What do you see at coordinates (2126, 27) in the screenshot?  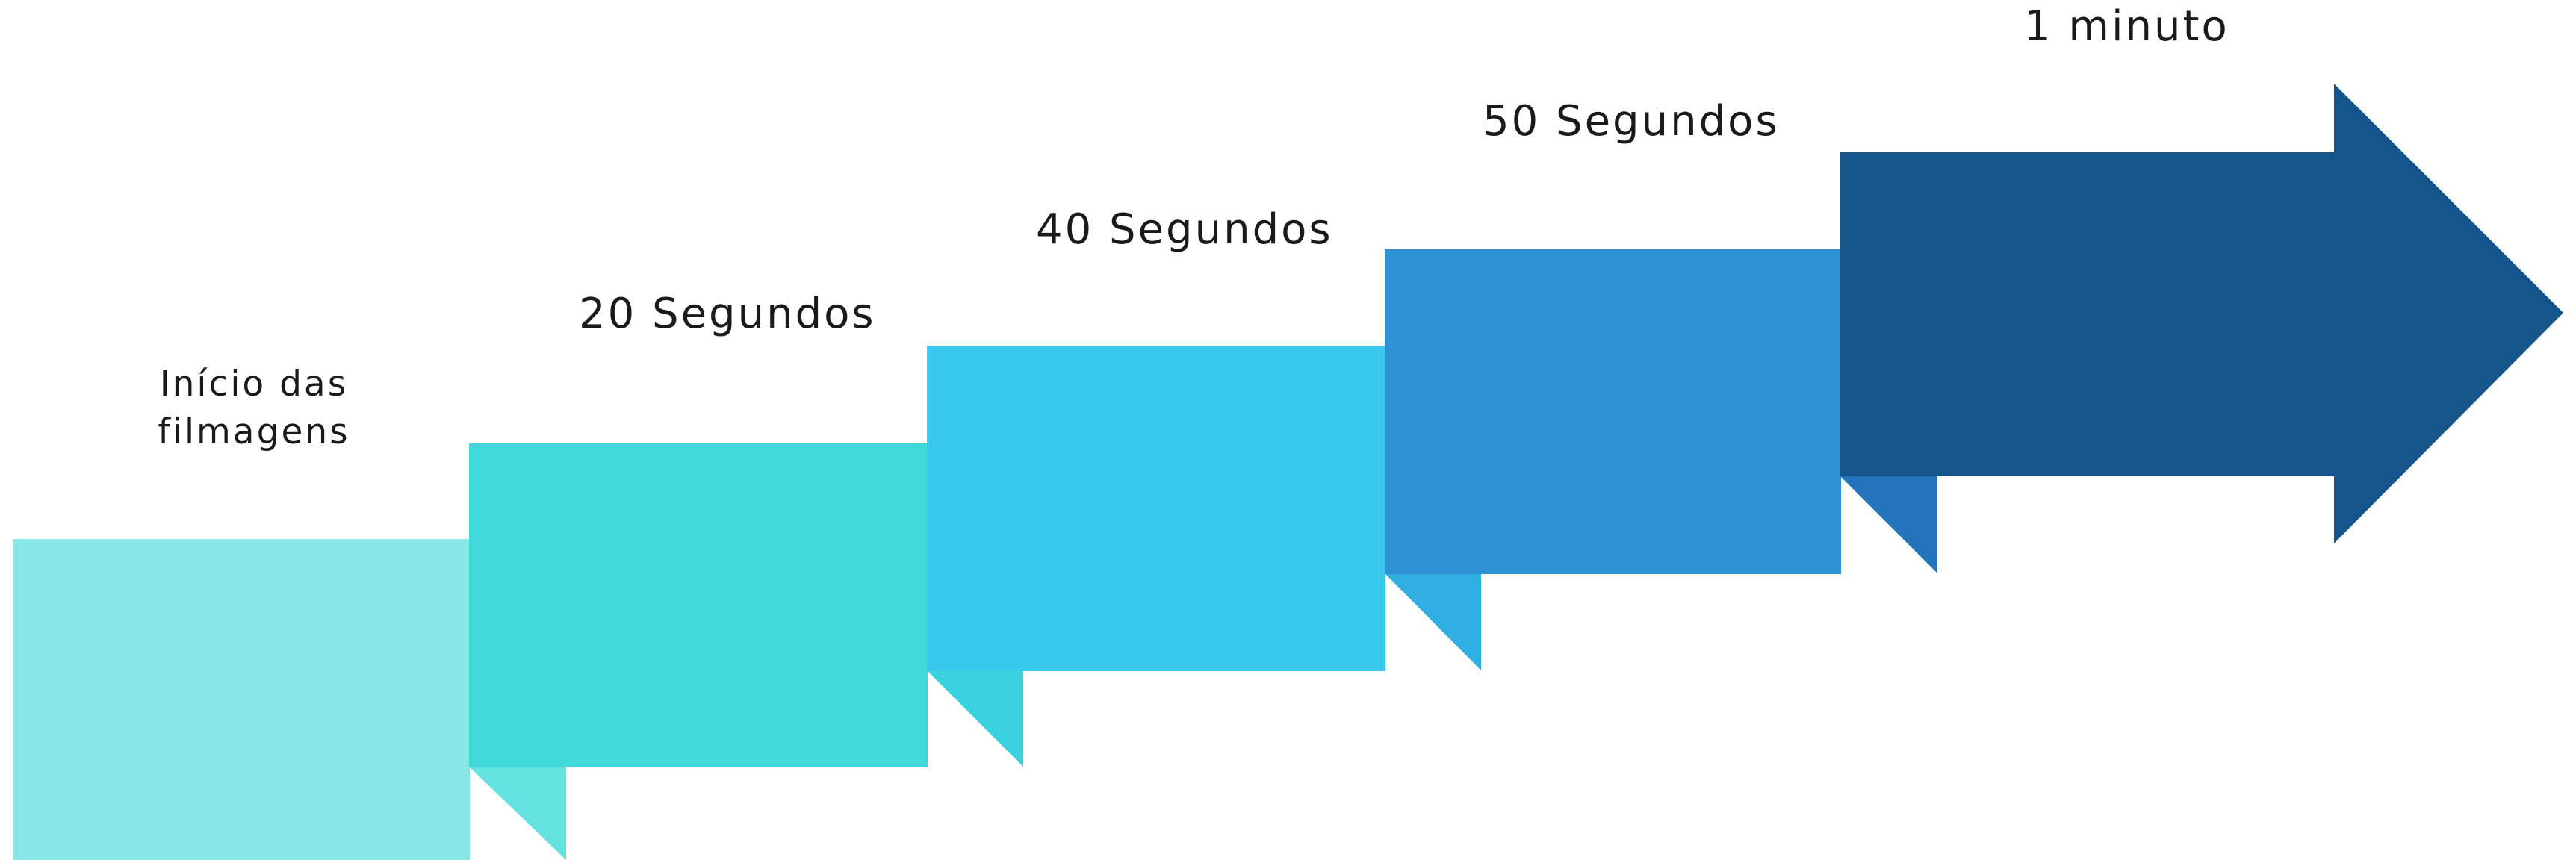 I see `step-5-label: 1 minuto` at bounding box center [2126, 27].